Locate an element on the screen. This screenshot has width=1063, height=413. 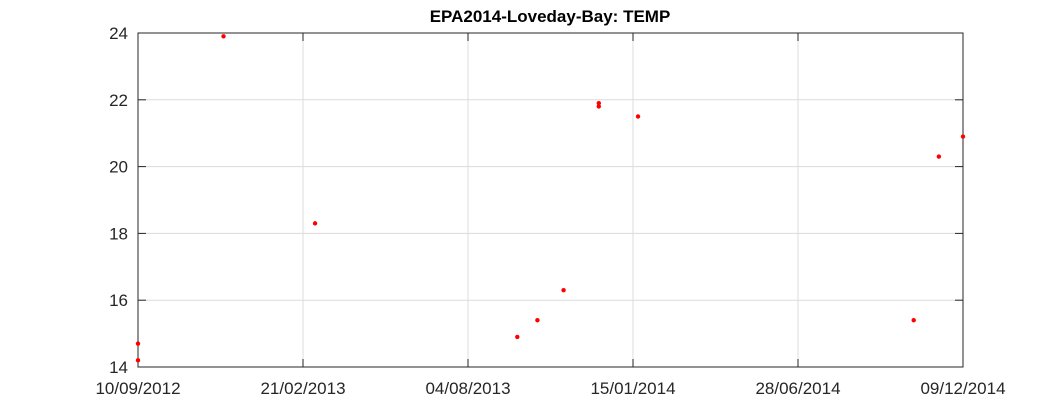
y-tick-label: 16 is located at coordinates (118, 300).